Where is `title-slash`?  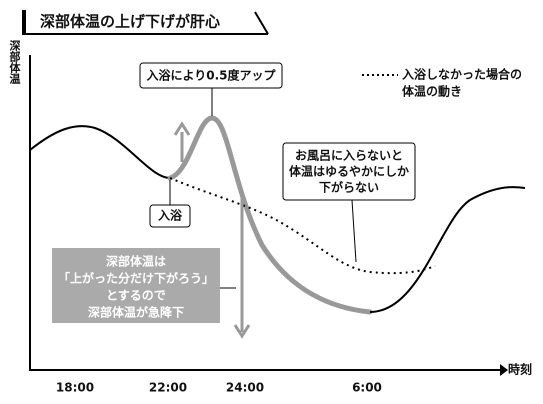 title-slash is located at coordinates (261, 23).